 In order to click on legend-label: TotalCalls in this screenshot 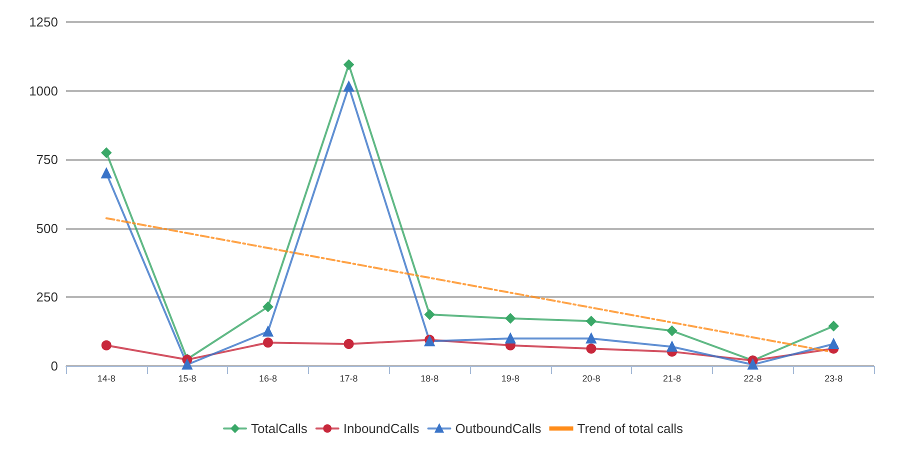, I will do `click(279, 428)`.